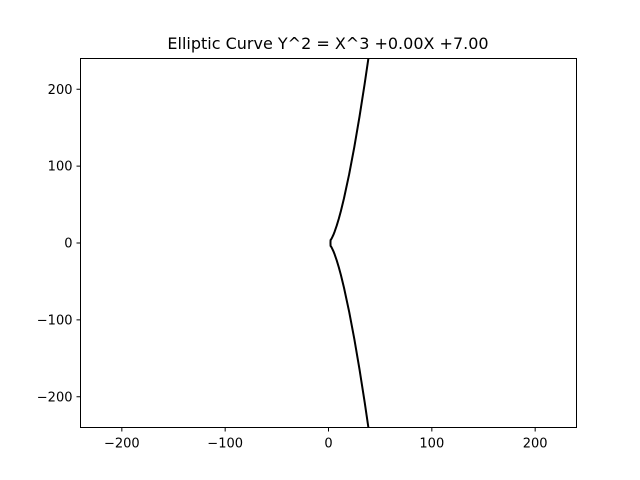  Describe the element at coordinates (431, 444) in the screenshot. I see `x-tick-label: 100` at that location.